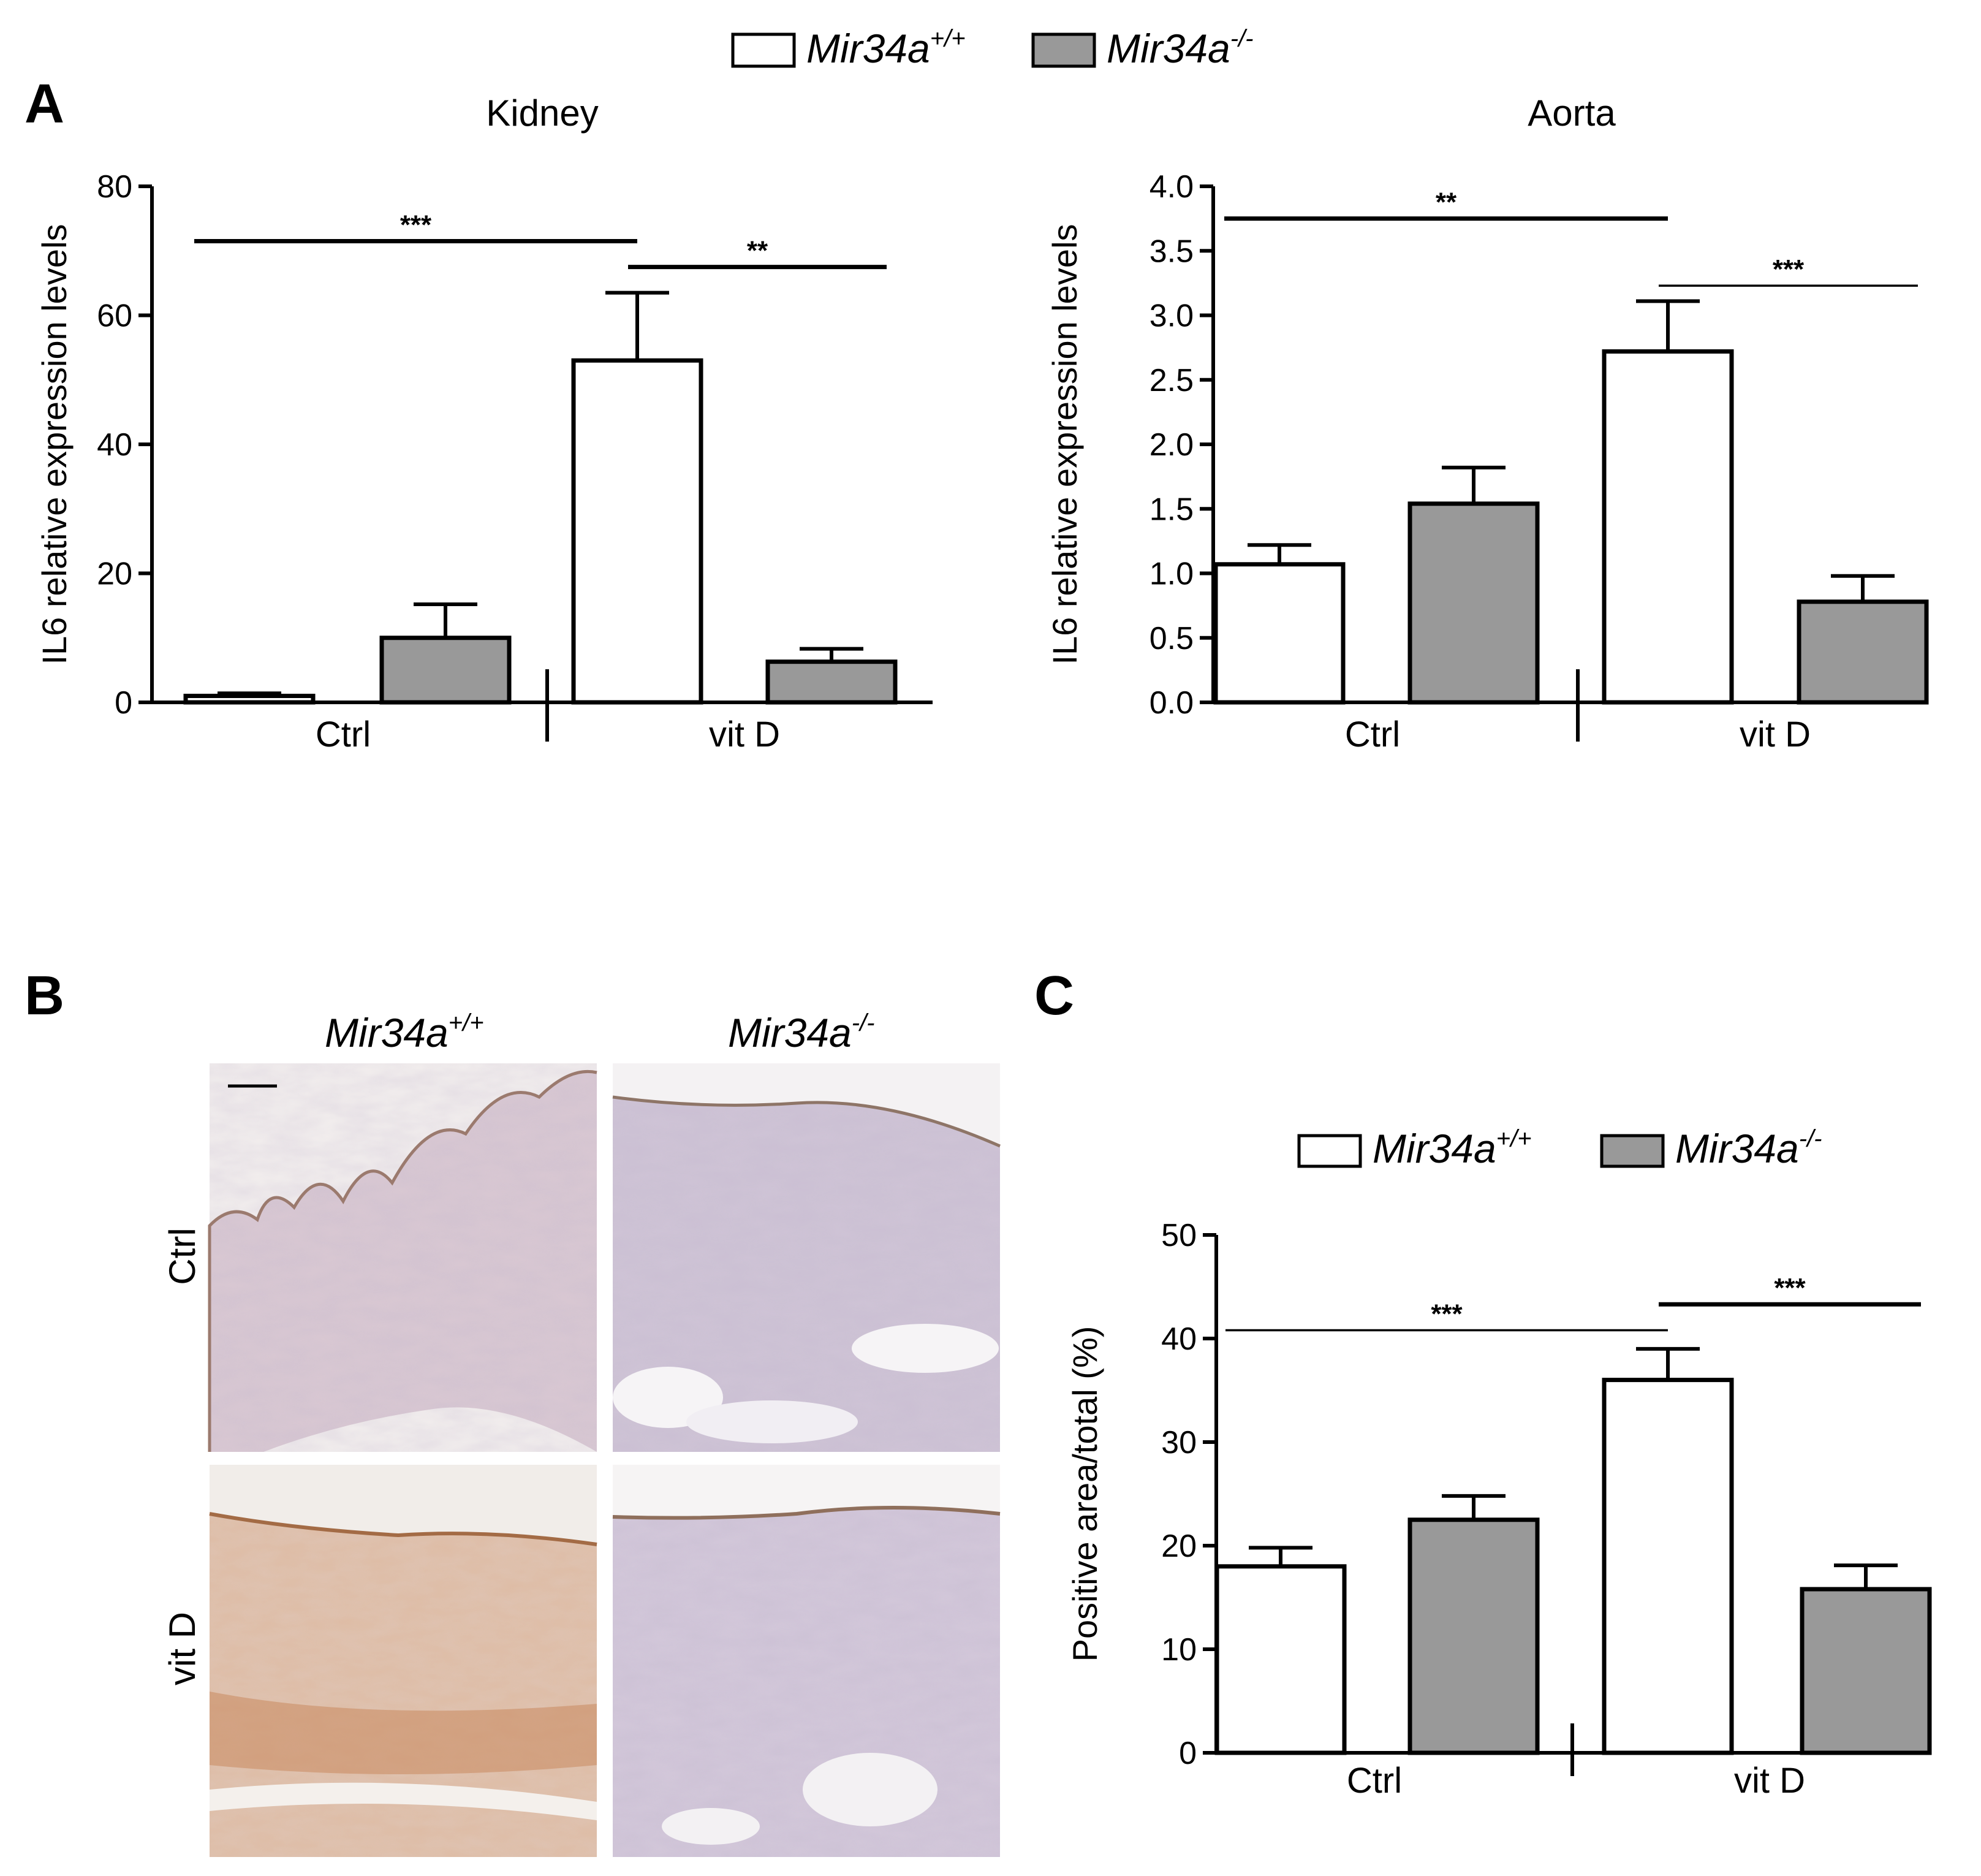 The image size is (1981, 1876). I want to click on panel-label-a: A, so click(44, 104).